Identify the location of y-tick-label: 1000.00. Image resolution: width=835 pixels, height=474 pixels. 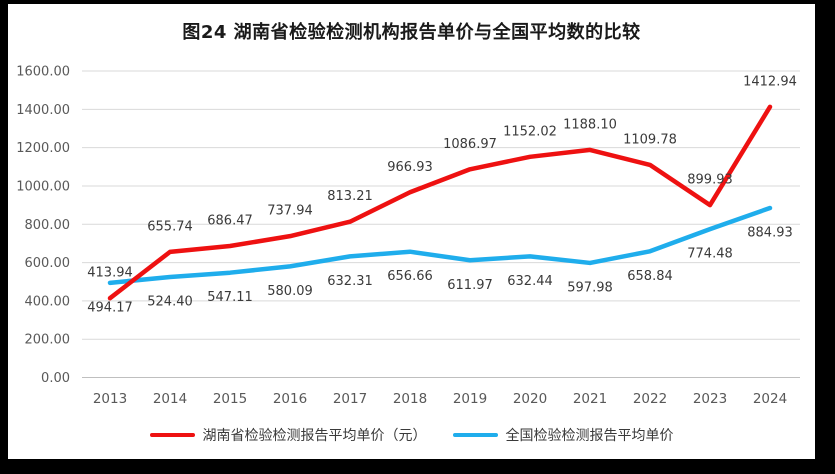
(43, 186).